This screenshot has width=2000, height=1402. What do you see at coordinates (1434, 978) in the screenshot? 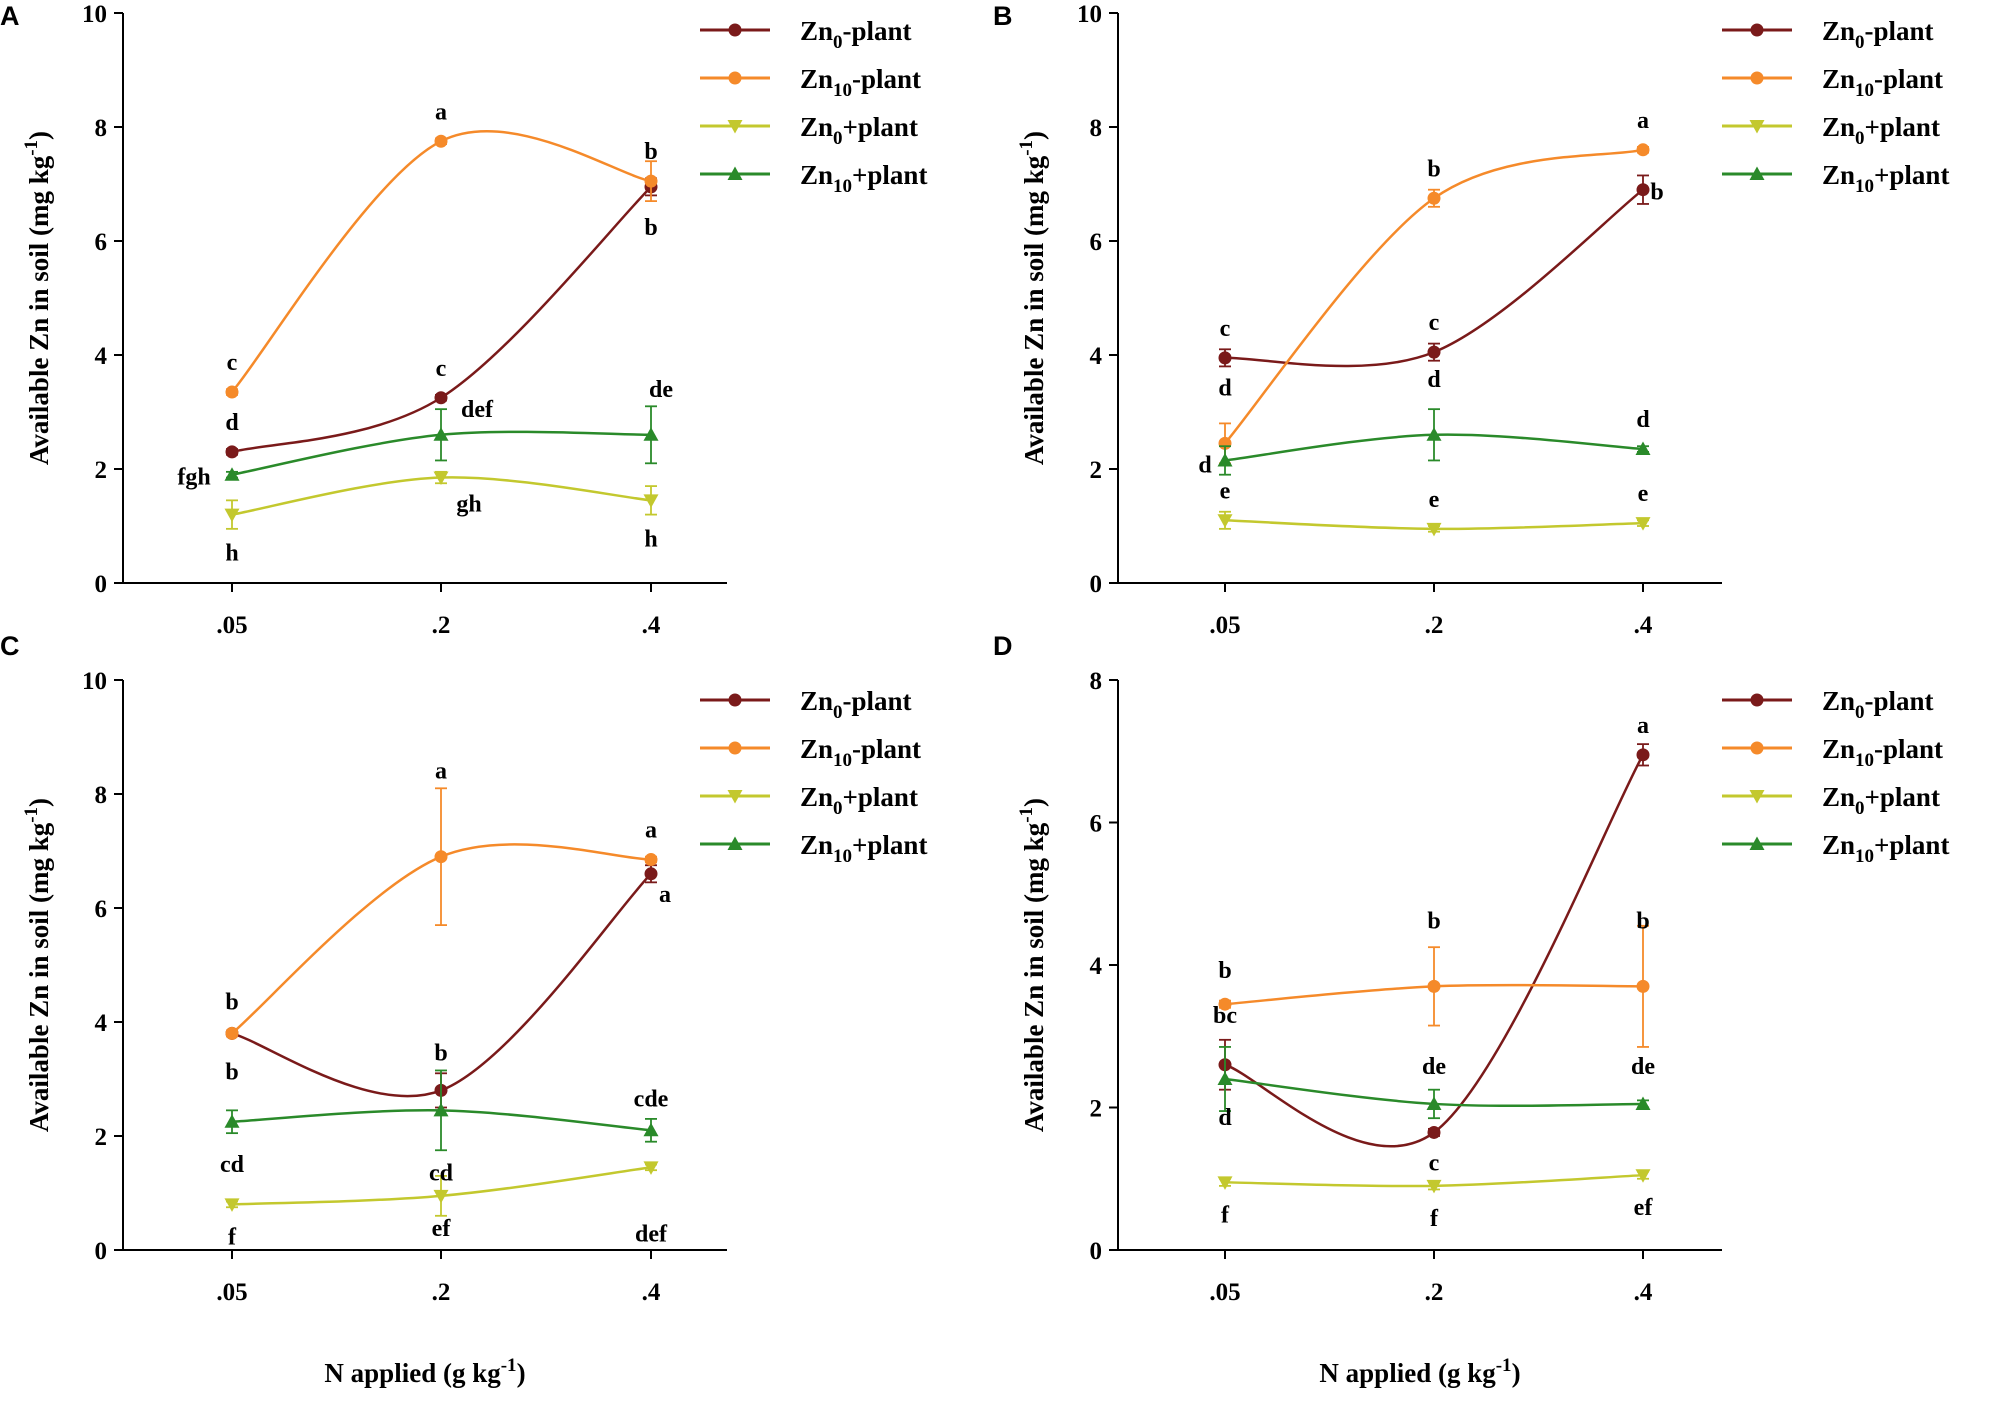
I see `series-Zn10-plant: b b b` at bounding box center [1434, 978].